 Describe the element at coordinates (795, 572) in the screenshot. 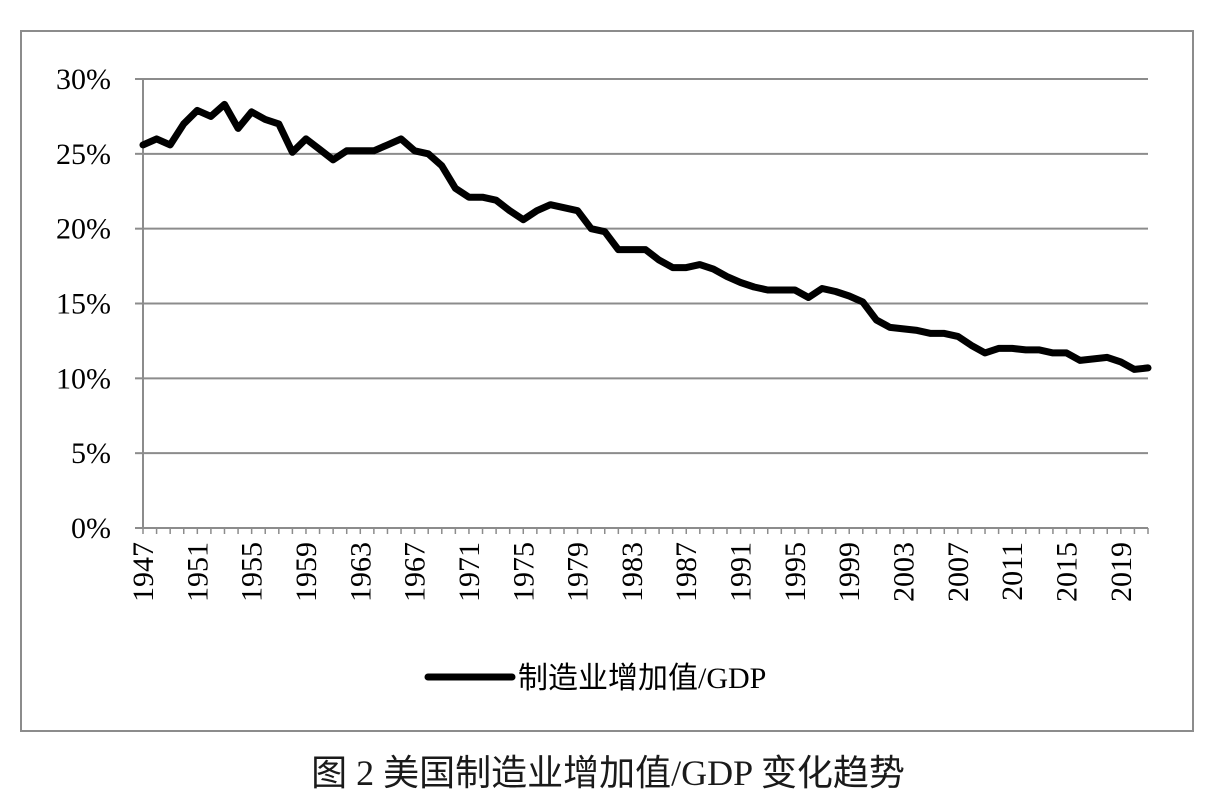

I see `x-tick-label: 1995` at that location.